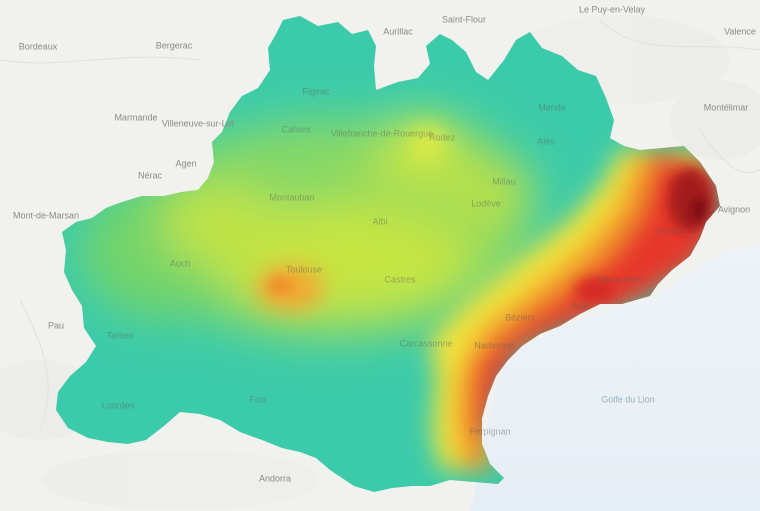 Image resolution: width=760 pixels, height=511 pixels. What do you see at coordinates (398, 31) in the screenshot?
I see `city-label-aurillac: Aurillac` at bounding box center [398, 31].